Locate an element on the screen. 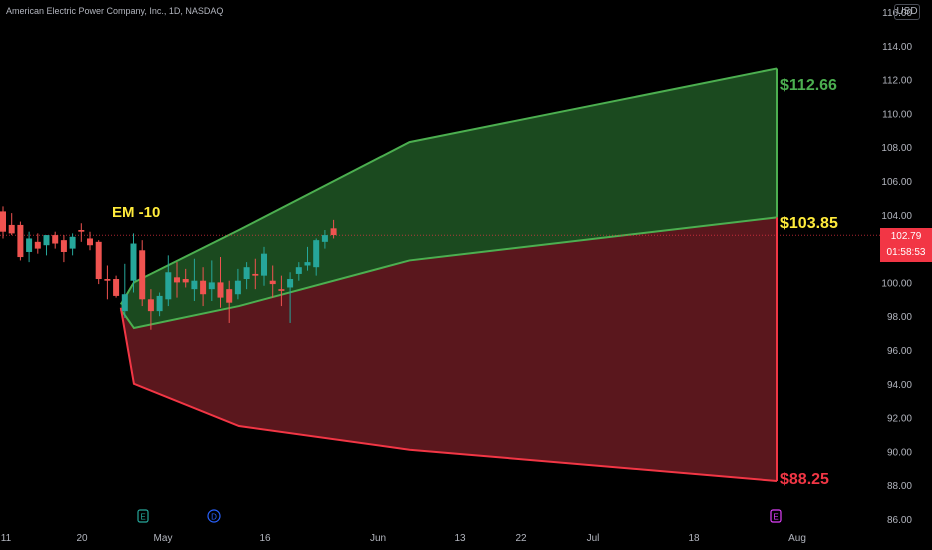 This screenshot has height=550, width=932. time-tick-label: Aug is located at coordinates (797, 538).